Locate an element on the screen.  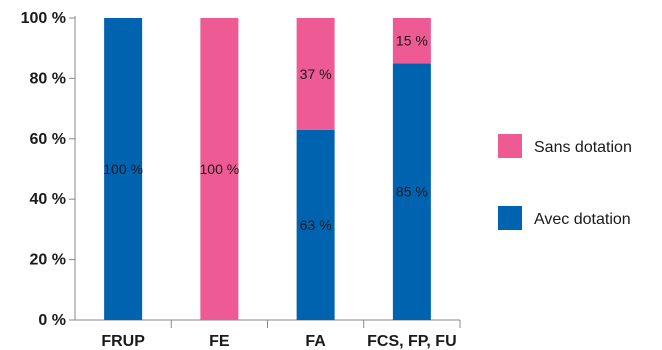
x-category-label: FA is located at coordinates (315, 341).